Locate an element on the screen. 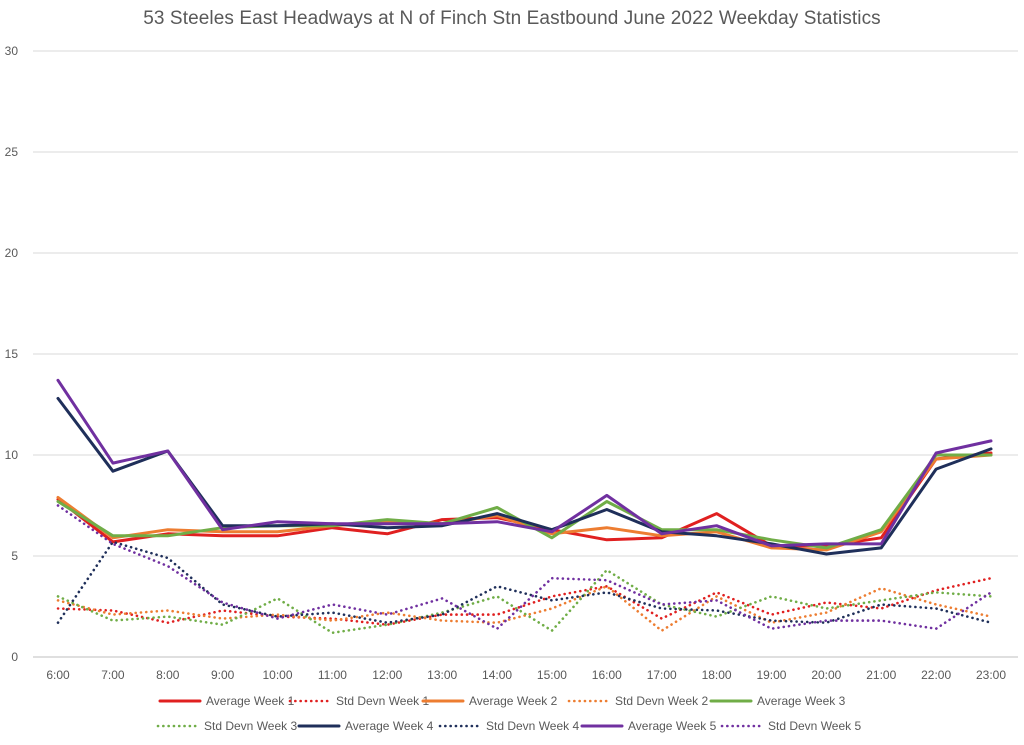 This screenshot has width=1024, height=745. legend-label-std-devn-week-3: Std Devn Week 3 is located at coordinates (250, 726).